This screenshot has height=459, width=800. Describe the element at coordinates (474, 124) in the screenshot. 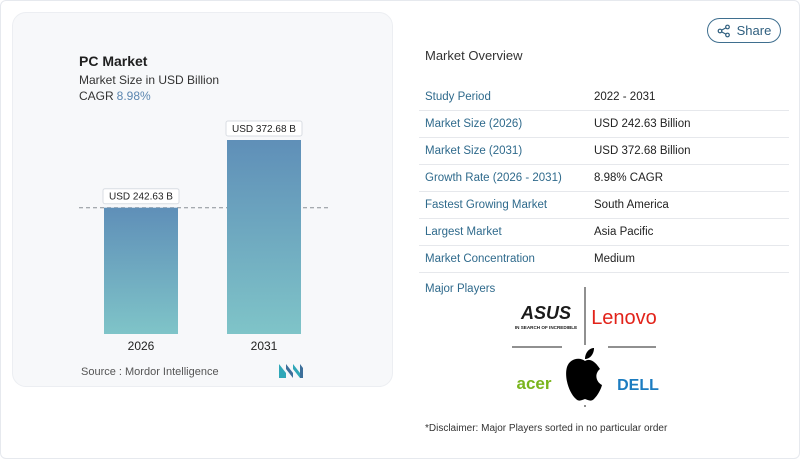

I see `row-key: Market Size (2026)` at that location.